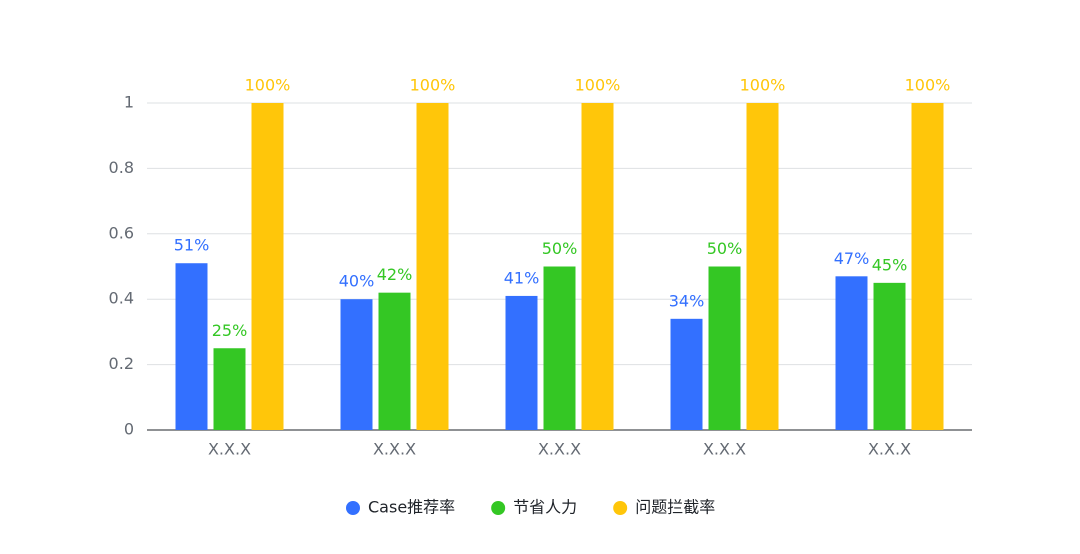  I want to click on legend-label: 问题拦截率, so click(675, 507).